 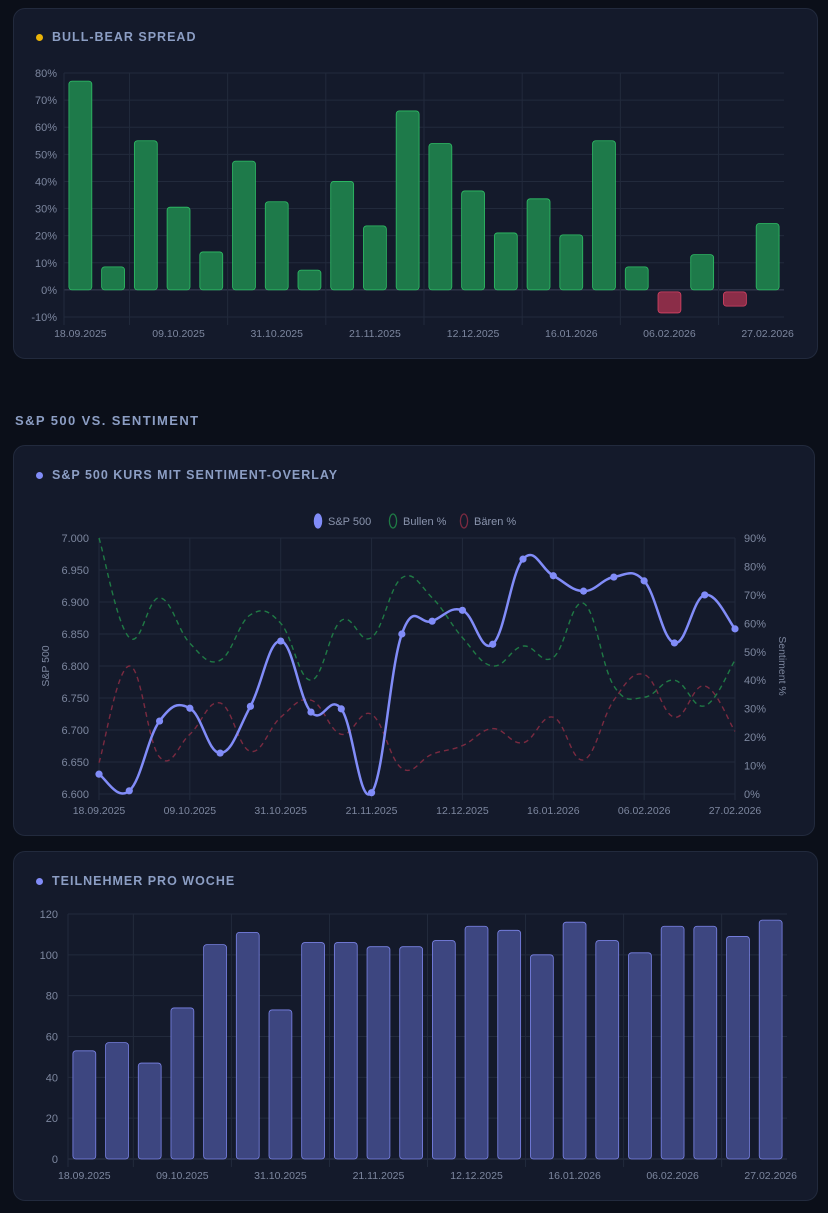 What do you see at coordinates (46, 237) in the screenshot?
I see `y-tick-label: 20%` at bounding box center [46, 237].